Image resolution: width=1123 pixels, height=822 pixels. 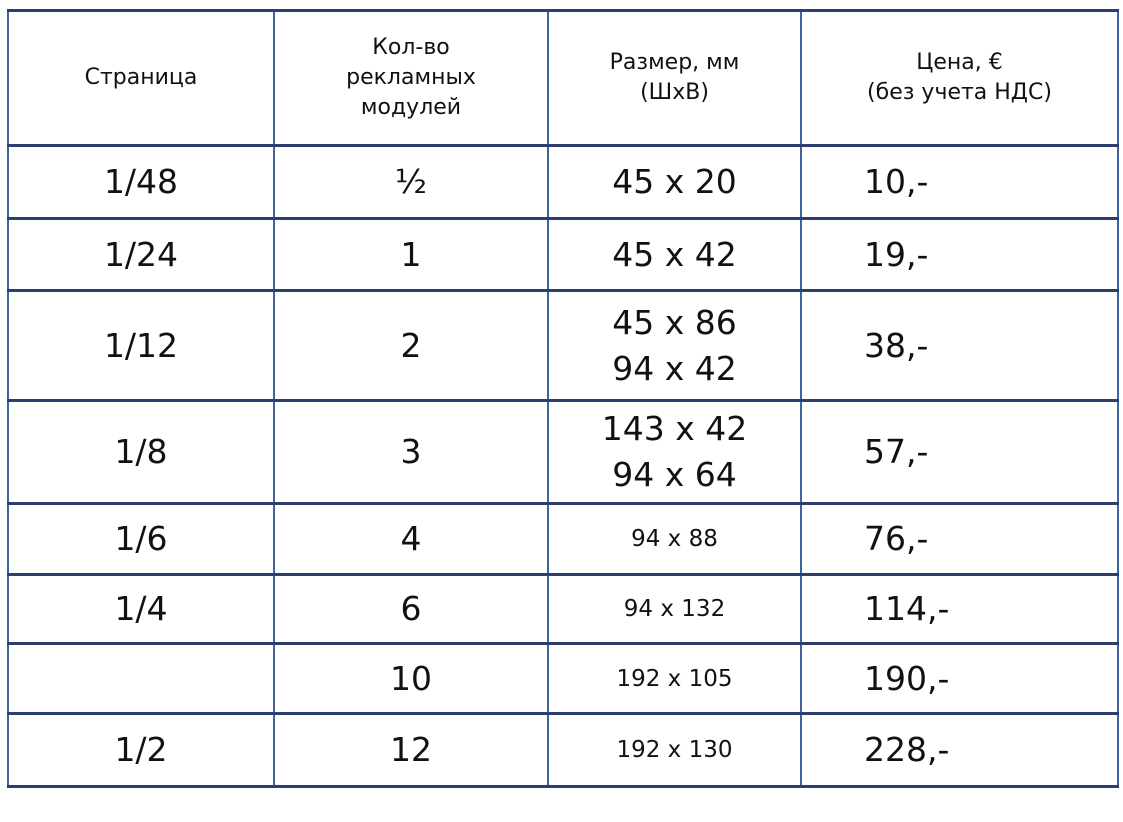 What do you see at coordinates (959, 539) in the screenshot?
I see `price-cell: 76,-` at bounding box center [959, 539].